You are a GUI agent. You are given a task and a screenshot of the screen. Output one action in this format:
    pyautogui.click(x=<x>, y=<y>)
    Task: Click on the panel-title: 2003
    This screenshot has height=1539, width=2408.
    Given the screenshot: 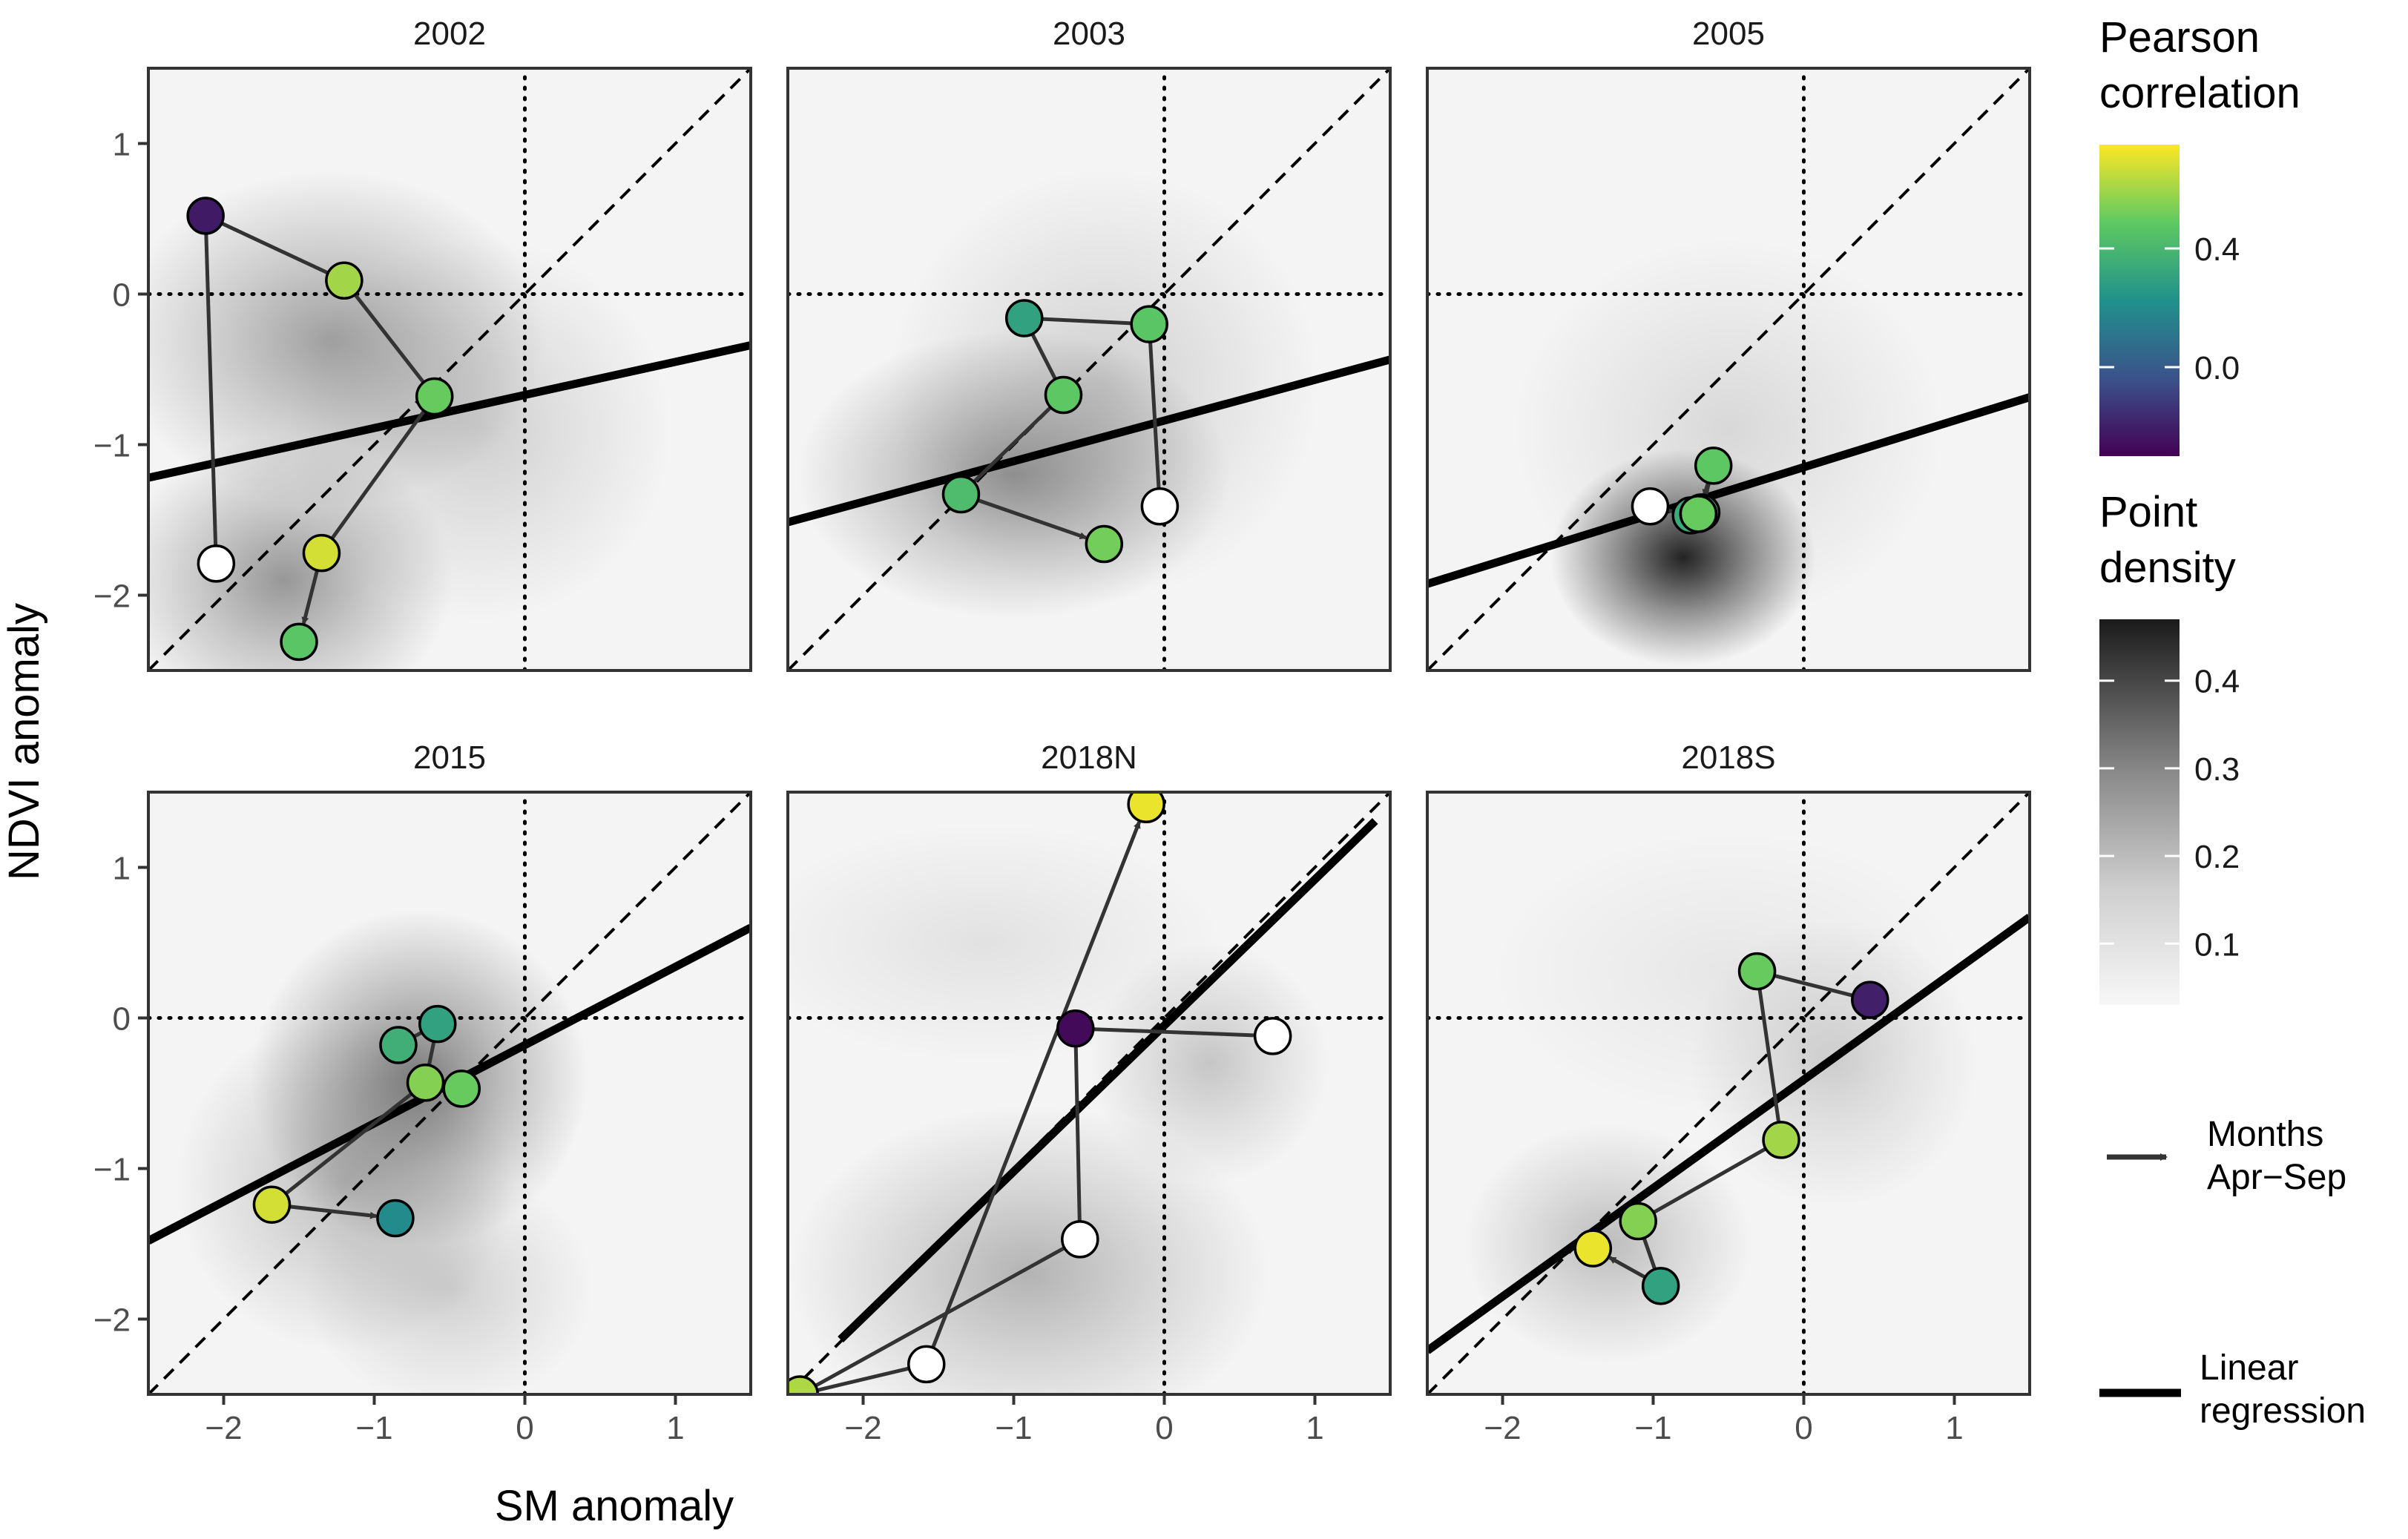 What is the action you would take?
    pyautogui.click(x=1089, y=34)
    